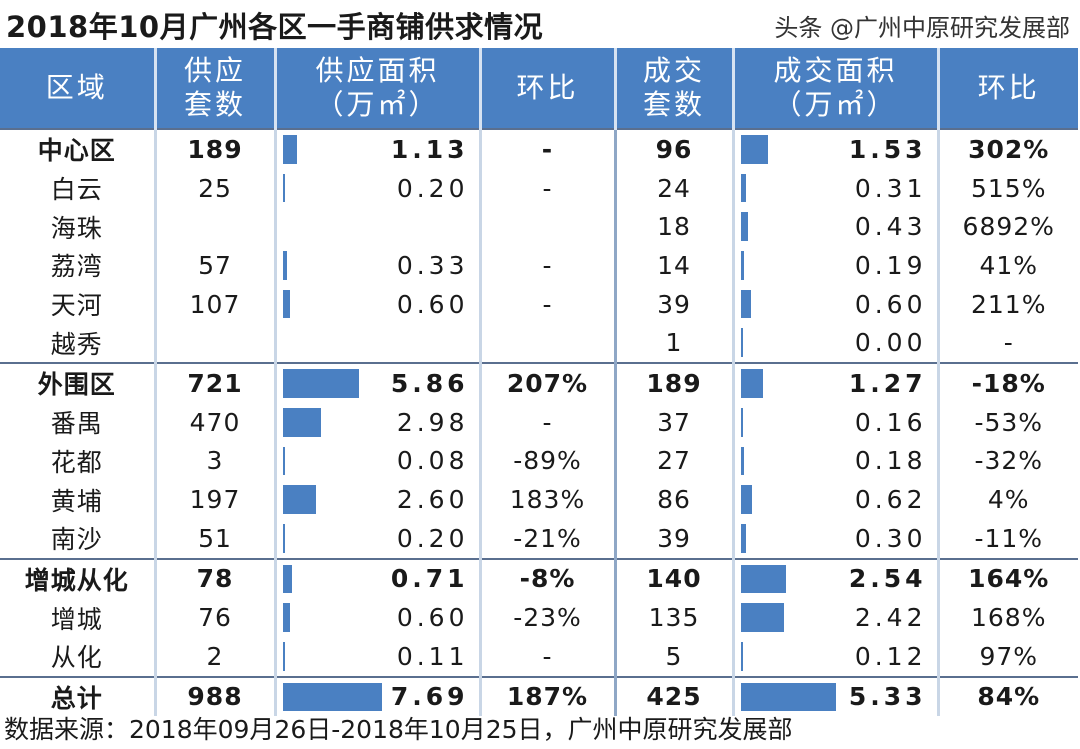 The height and width of the screenshot is (749, 1080). What do you see at coordinates (539, 461) in the screenshot?
I see `table-row: 花都 3 0.08 -89% 27 0.18 -32%` at bounding box center [539, 461].